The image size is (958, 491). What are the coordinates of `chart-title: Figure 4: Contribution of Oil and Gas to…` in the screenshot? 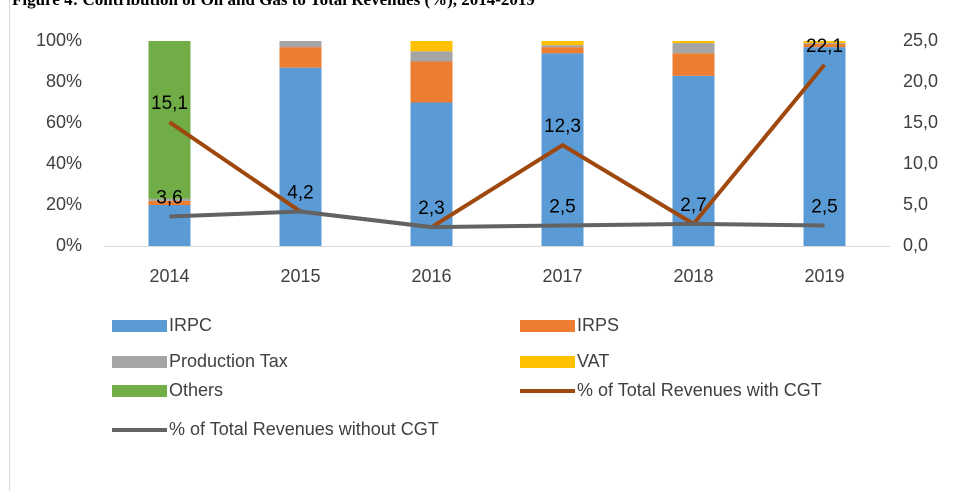 It's located at (273, 4).